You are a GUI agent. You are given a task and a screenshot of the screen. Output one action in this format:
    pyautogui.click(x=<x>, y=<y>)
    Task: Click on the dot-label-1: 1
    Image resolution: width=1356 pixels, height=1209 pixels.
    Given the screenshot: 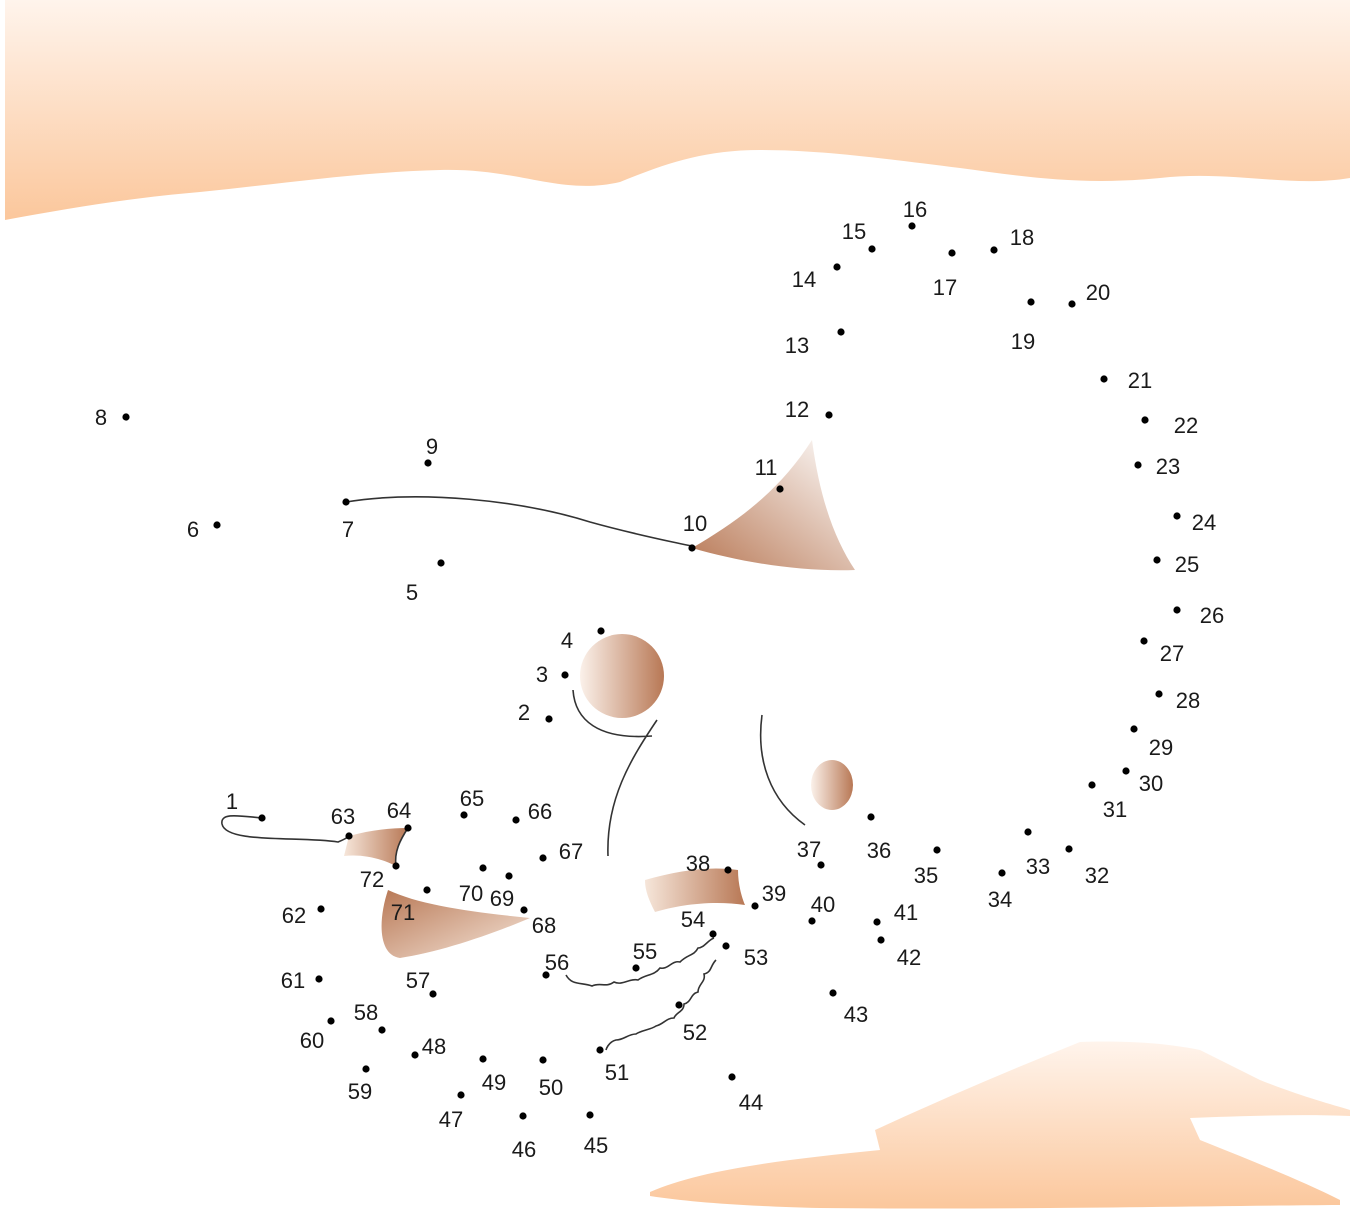 What is the action you would take?
    pyautogui.click(x=232, y=801)
    